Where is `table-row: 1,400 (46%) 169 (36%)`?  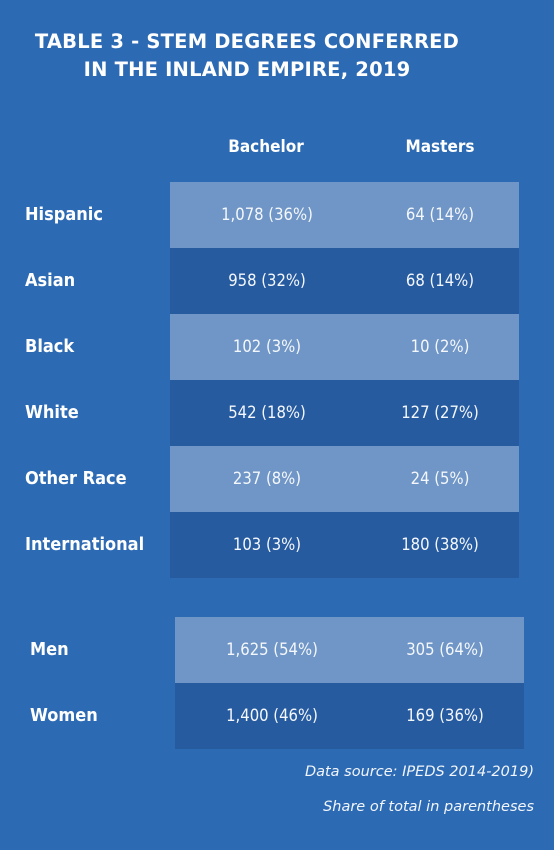 table-row: 1,400 (46%) 169 (36%) is located at coordinates (349, 716).